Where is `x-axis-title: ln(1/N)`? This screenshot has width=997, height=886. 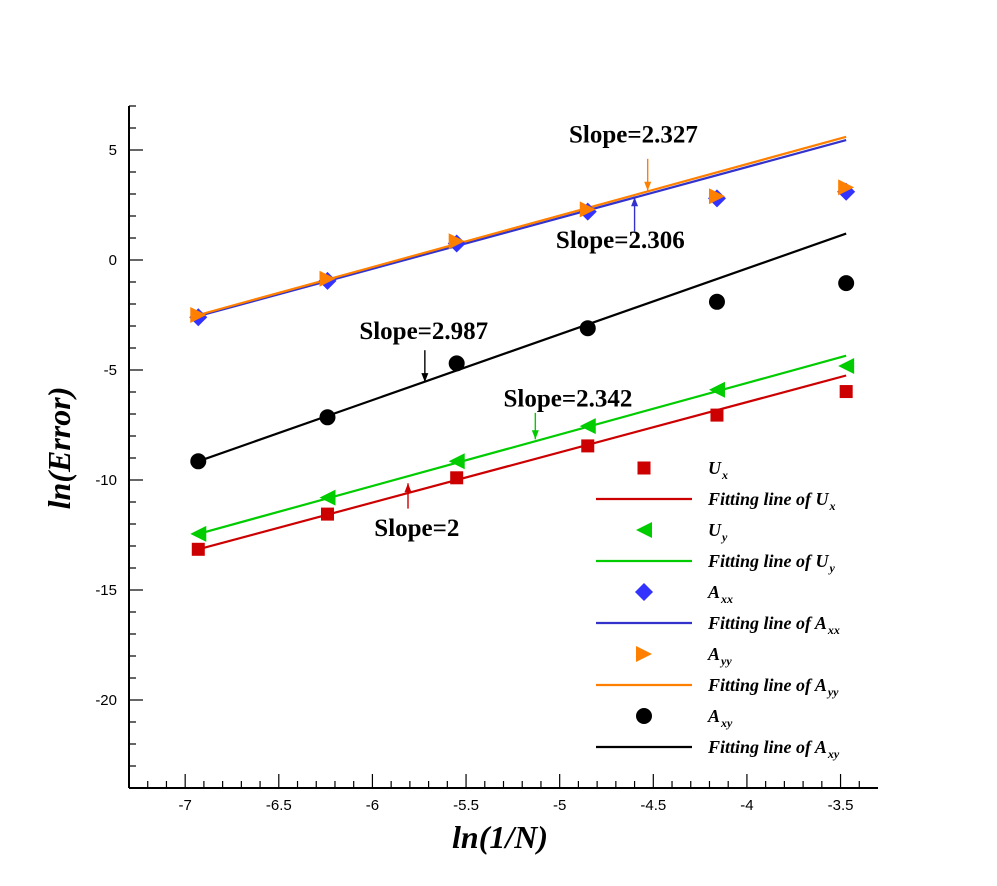 x-axis-title: ln(1/N) is located at coordinates (500, 837).